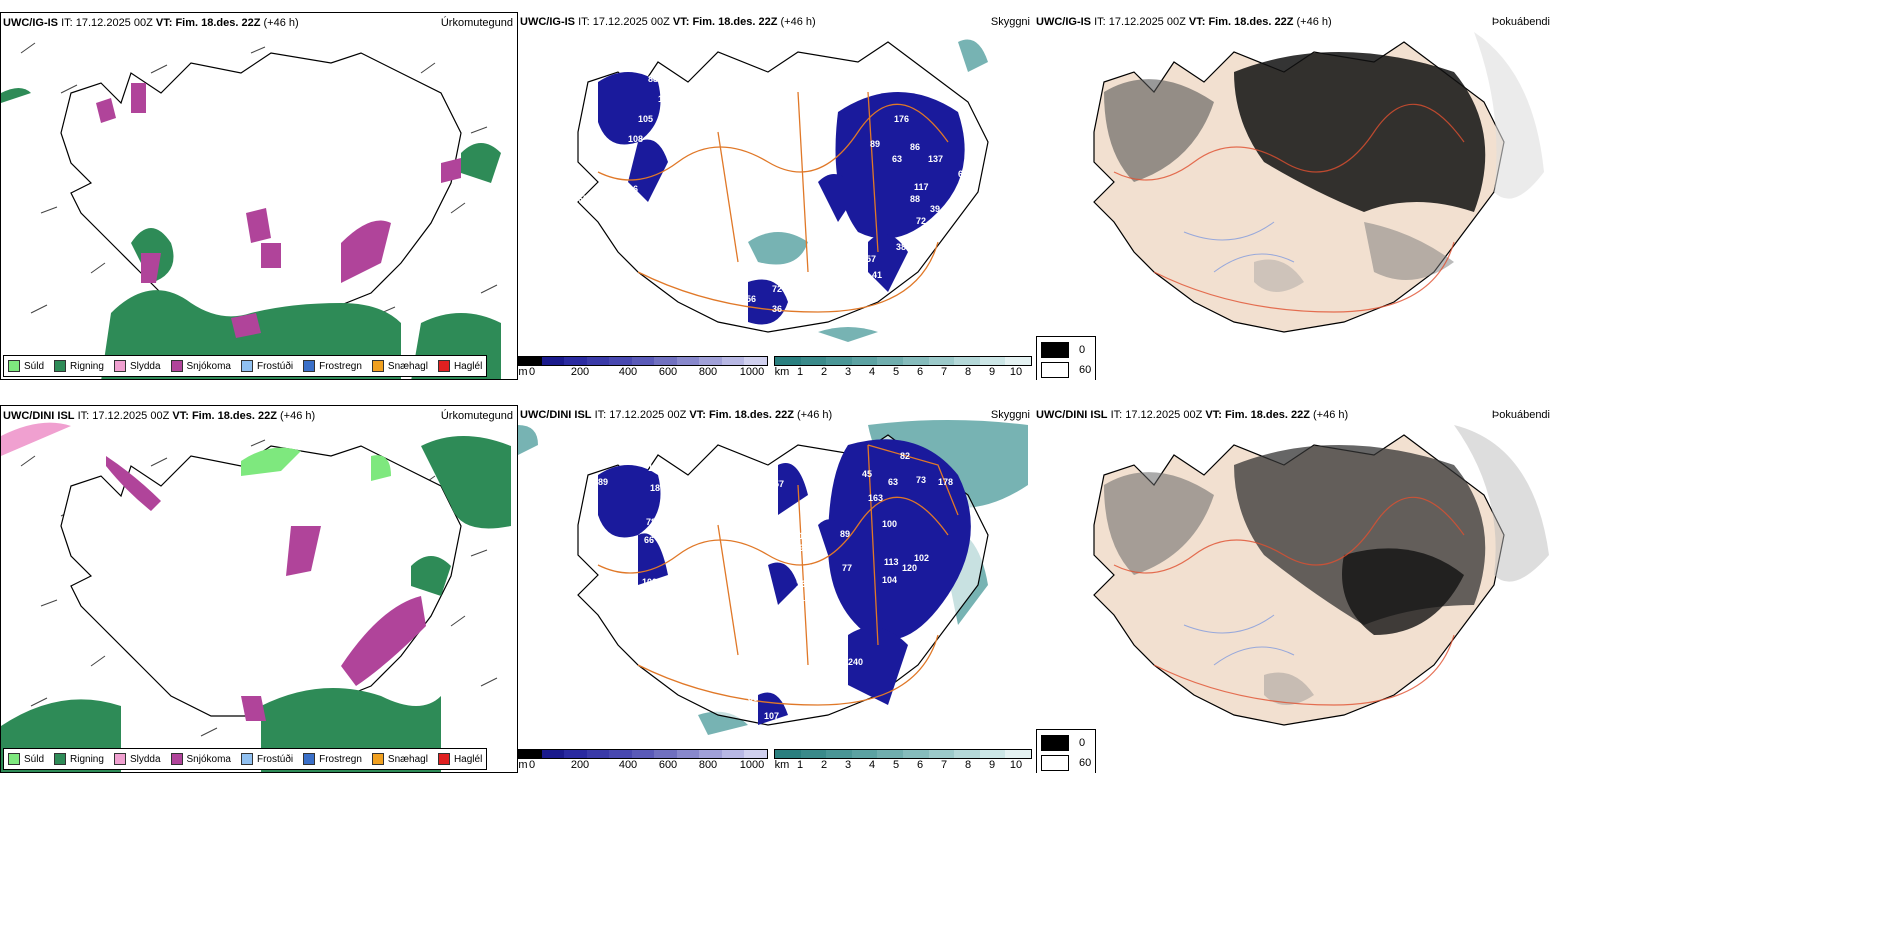 This screenshot has height=950, width=1900. Describe the element at coordinates (779, 484) in the screenshot. I see `svg-text: 57` at that location.